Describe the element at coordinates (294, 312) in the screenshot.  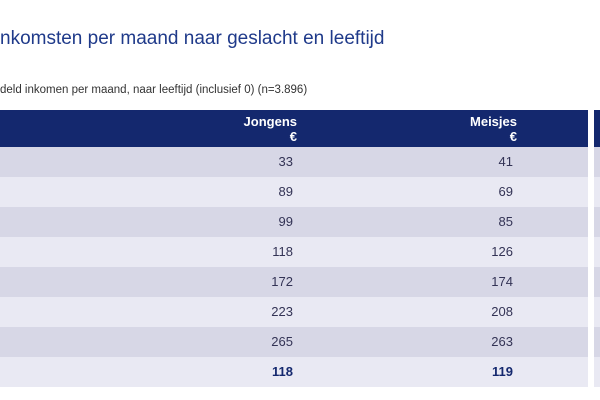
I see `table-row: 223 208` at that location.